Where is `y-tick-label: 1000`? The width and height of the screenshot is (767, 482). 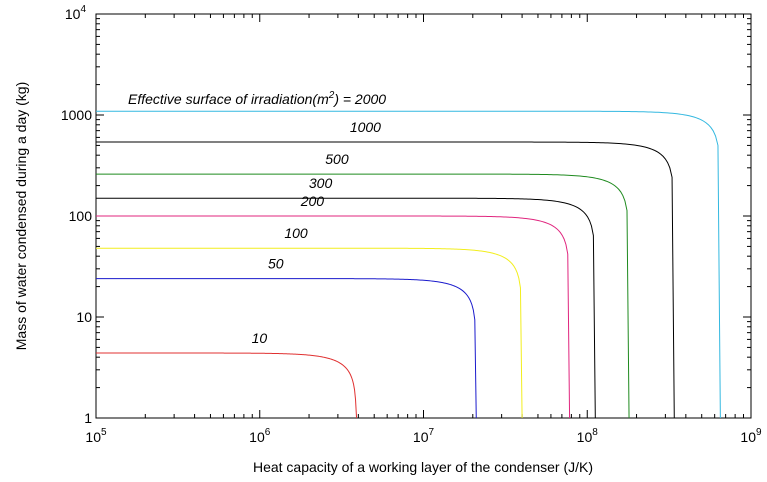 y-tick-label: 1000 is located at coordinates (76, 115).